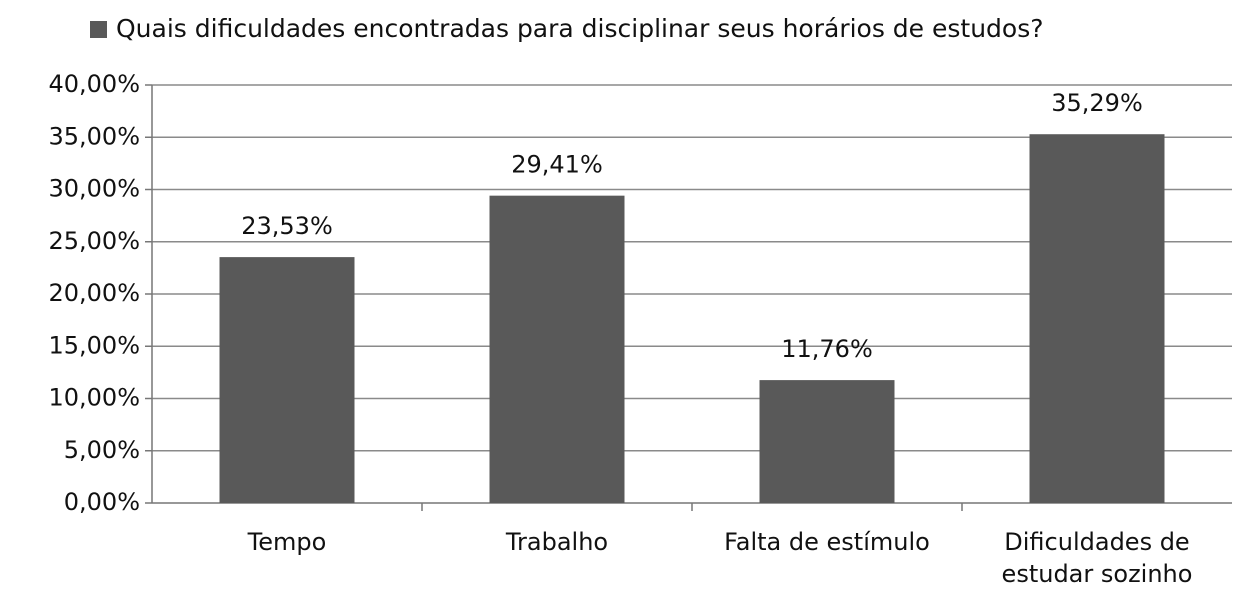 The image size is (1234, 590). I want to click on legend-swatch, so click(98, 29).